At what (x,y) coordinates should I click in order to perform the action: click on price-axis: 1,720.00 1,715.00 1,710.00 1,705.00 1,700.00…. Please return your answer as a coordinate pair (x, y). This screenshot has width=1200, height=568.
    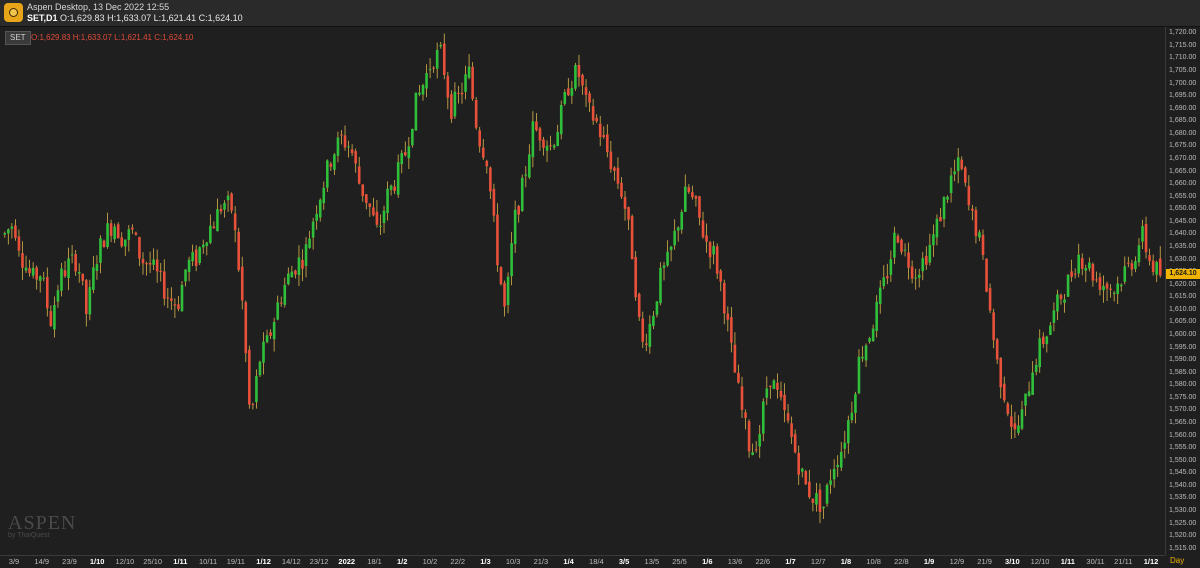
    Looking at the image, I should click on (1182, 291).